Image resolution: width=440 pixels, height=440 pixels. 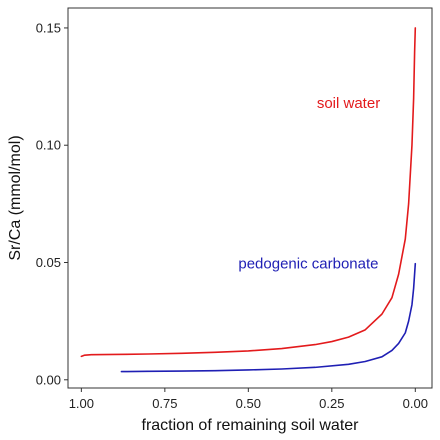 I want to click on y-tick-label: 0.00, so click(x=48, y=379).